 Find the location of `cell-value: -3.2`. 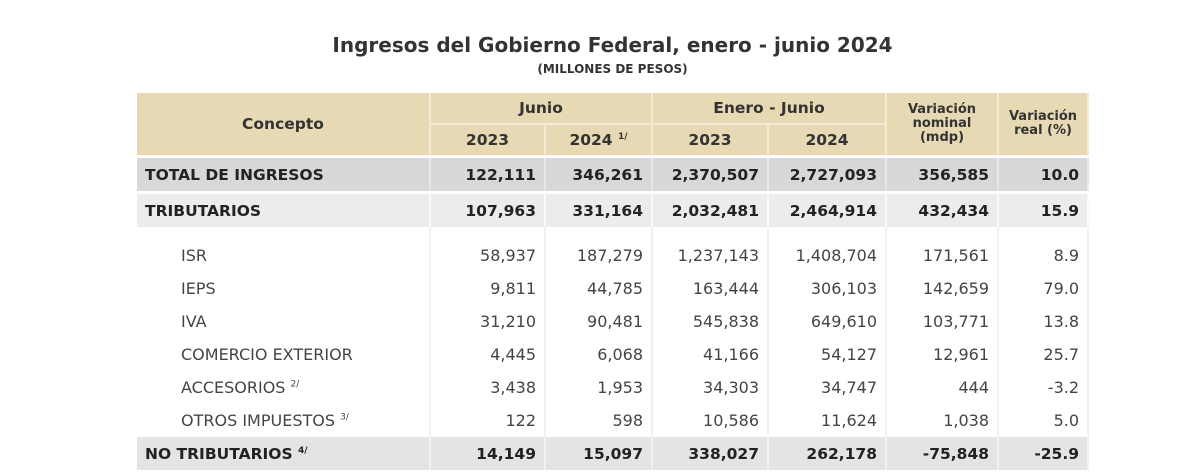

cell-value: -3.2 is located at coordinates (1044, 387).